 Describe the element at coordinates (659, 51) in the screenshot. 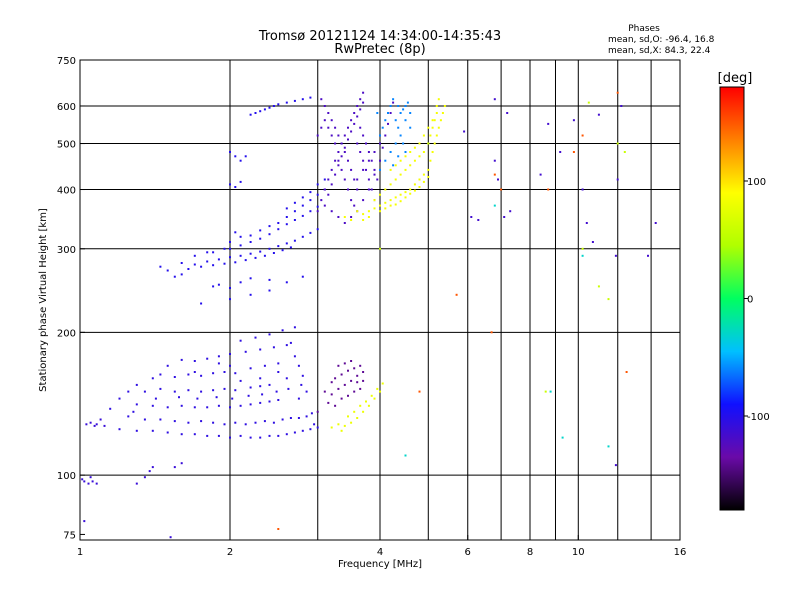

I see `stats-x-mode: mean, sd,X: 84.3, 22.4` at that location.